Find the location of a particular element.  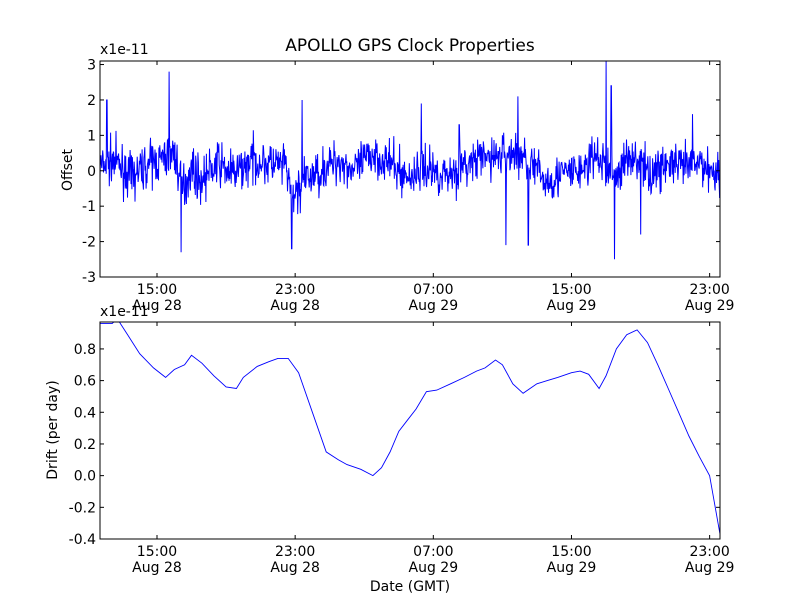

x-axis-label: Date (GMT) is located at coordinates (410, 587).